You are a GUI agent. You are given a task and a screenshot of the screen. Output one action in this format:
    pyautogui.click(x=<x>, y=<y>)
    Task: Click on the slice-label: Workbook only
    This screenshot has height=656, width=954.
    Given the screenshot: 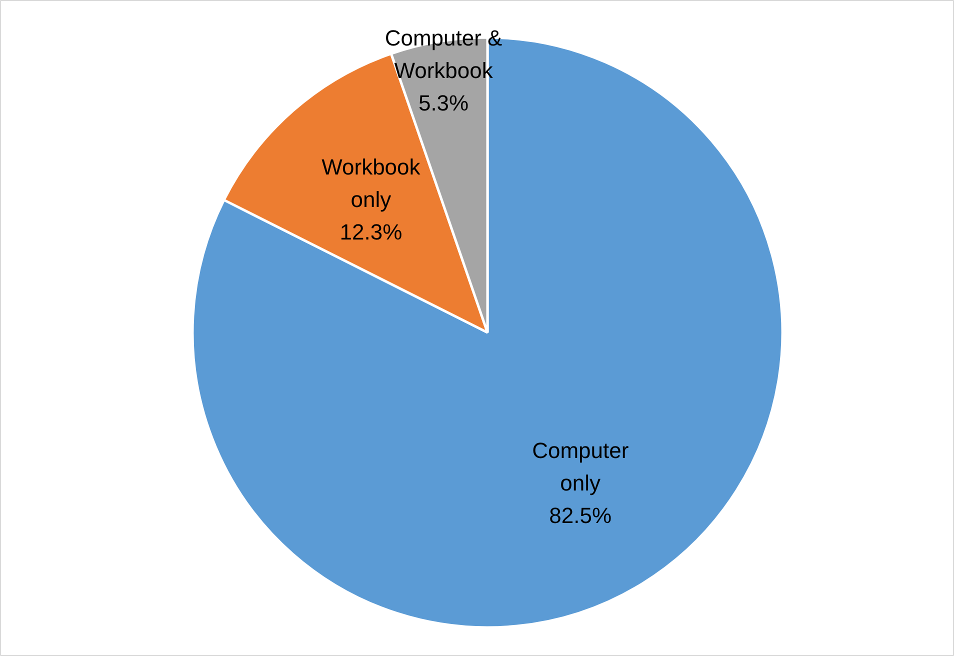 What is the action you would take?
    pyautogui.click(x=372, y=183)
    